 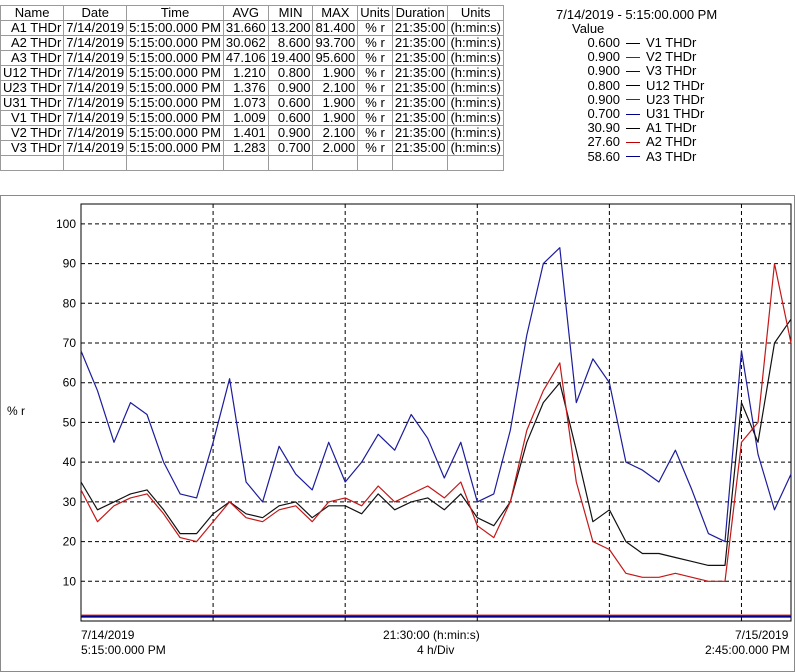 What do you see at coordinates (245, 73) in the screenshot?
I see `table-cell: 1.210` at bounding box center [245, 73].